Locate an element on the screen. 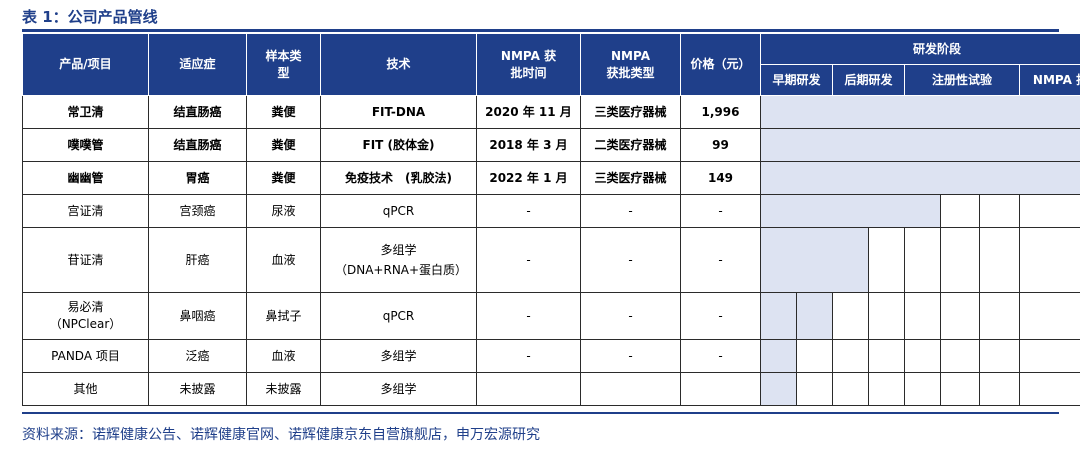 This screenshot has width=1080, height=454. cell-approval-time is located at coordinates (528, 389).